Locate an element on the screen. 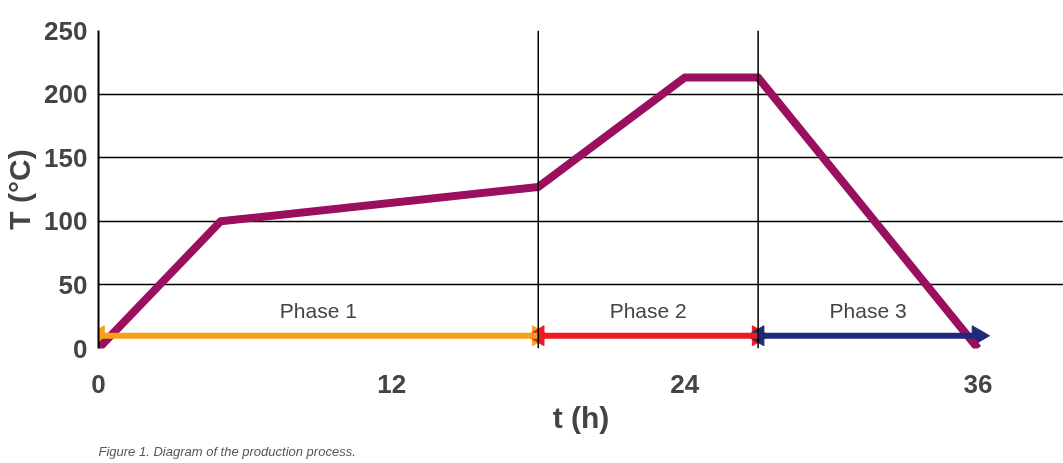 Image resolution: width=1063 pixels, height=463 pixels. y-tick-label: 250 is located at coordinates (66, 30).